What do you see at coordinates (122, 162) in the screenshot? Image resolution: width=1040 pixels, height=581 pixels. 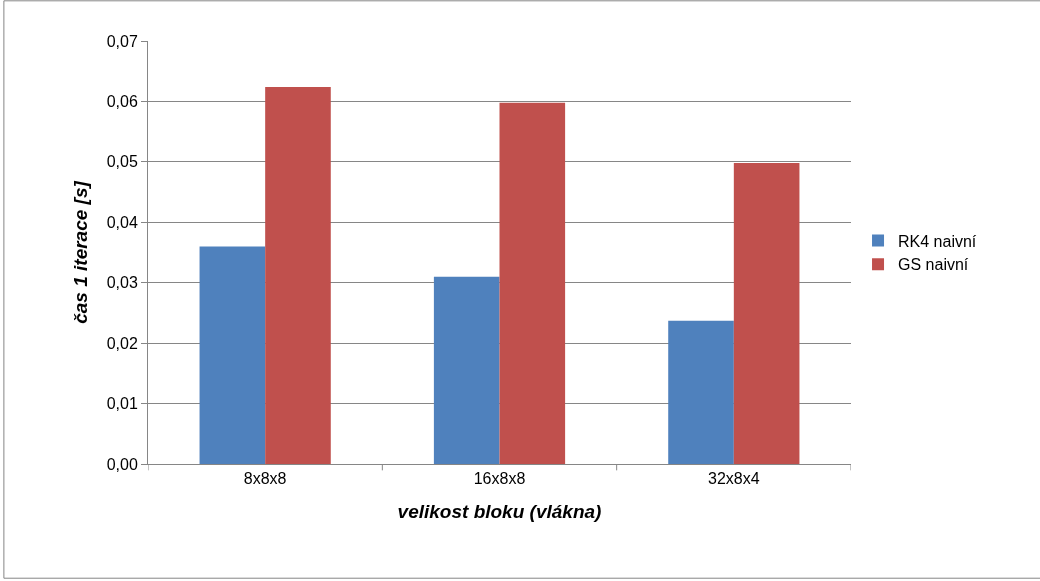 I see `y-tick-label: 0,05` at bounding box center [122, 162].